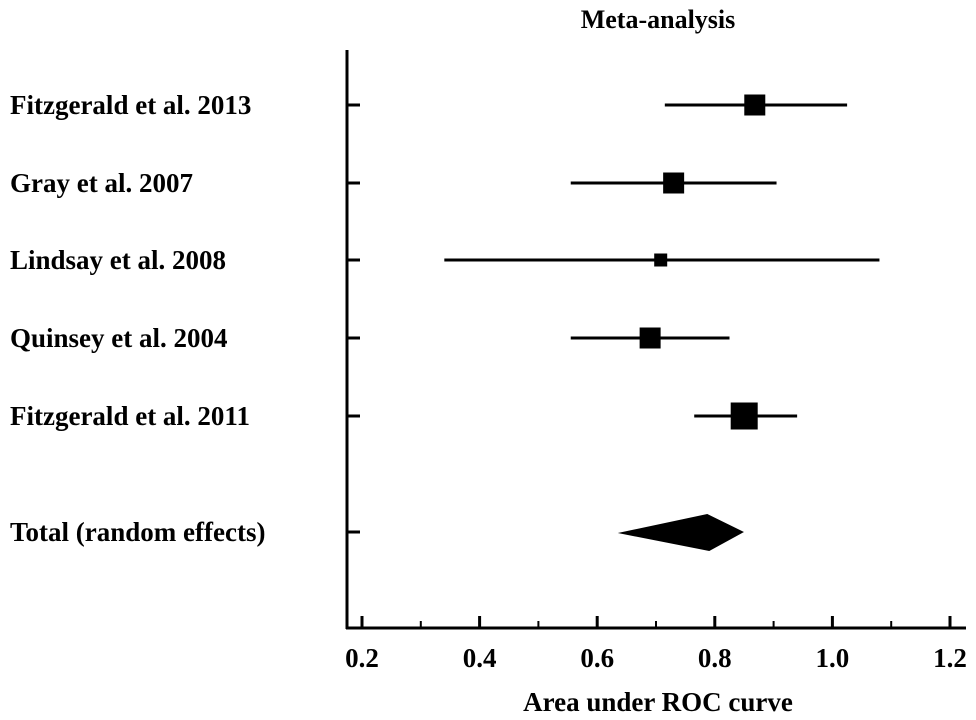 This screenshot has height=720, width=976. Describe the element at coordinates (833, 658) in the screenshot. I see `x-tick-label: 1.0` at that location.